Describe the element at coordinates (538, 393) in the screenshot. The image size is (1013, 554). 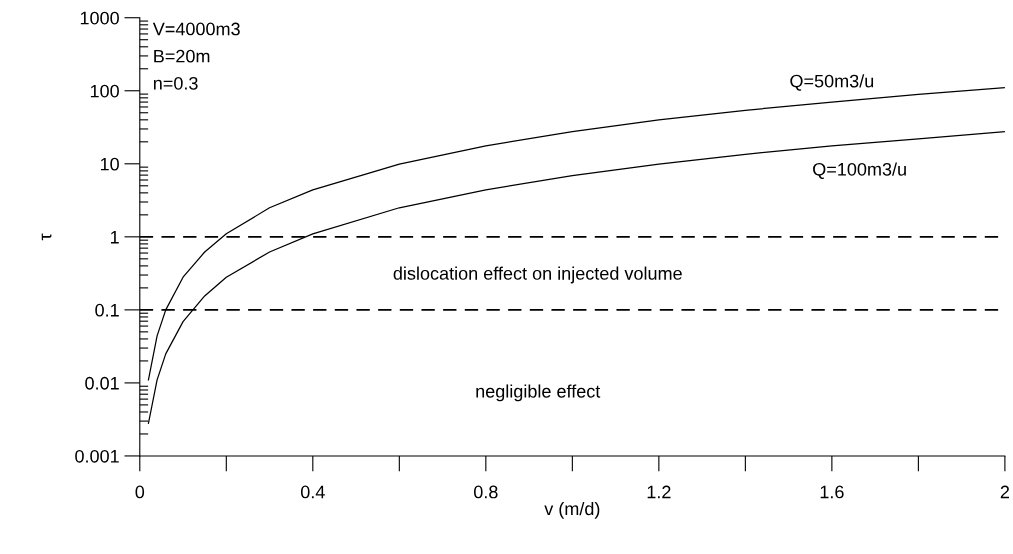
I see `annotation: negligible effect` at that location.